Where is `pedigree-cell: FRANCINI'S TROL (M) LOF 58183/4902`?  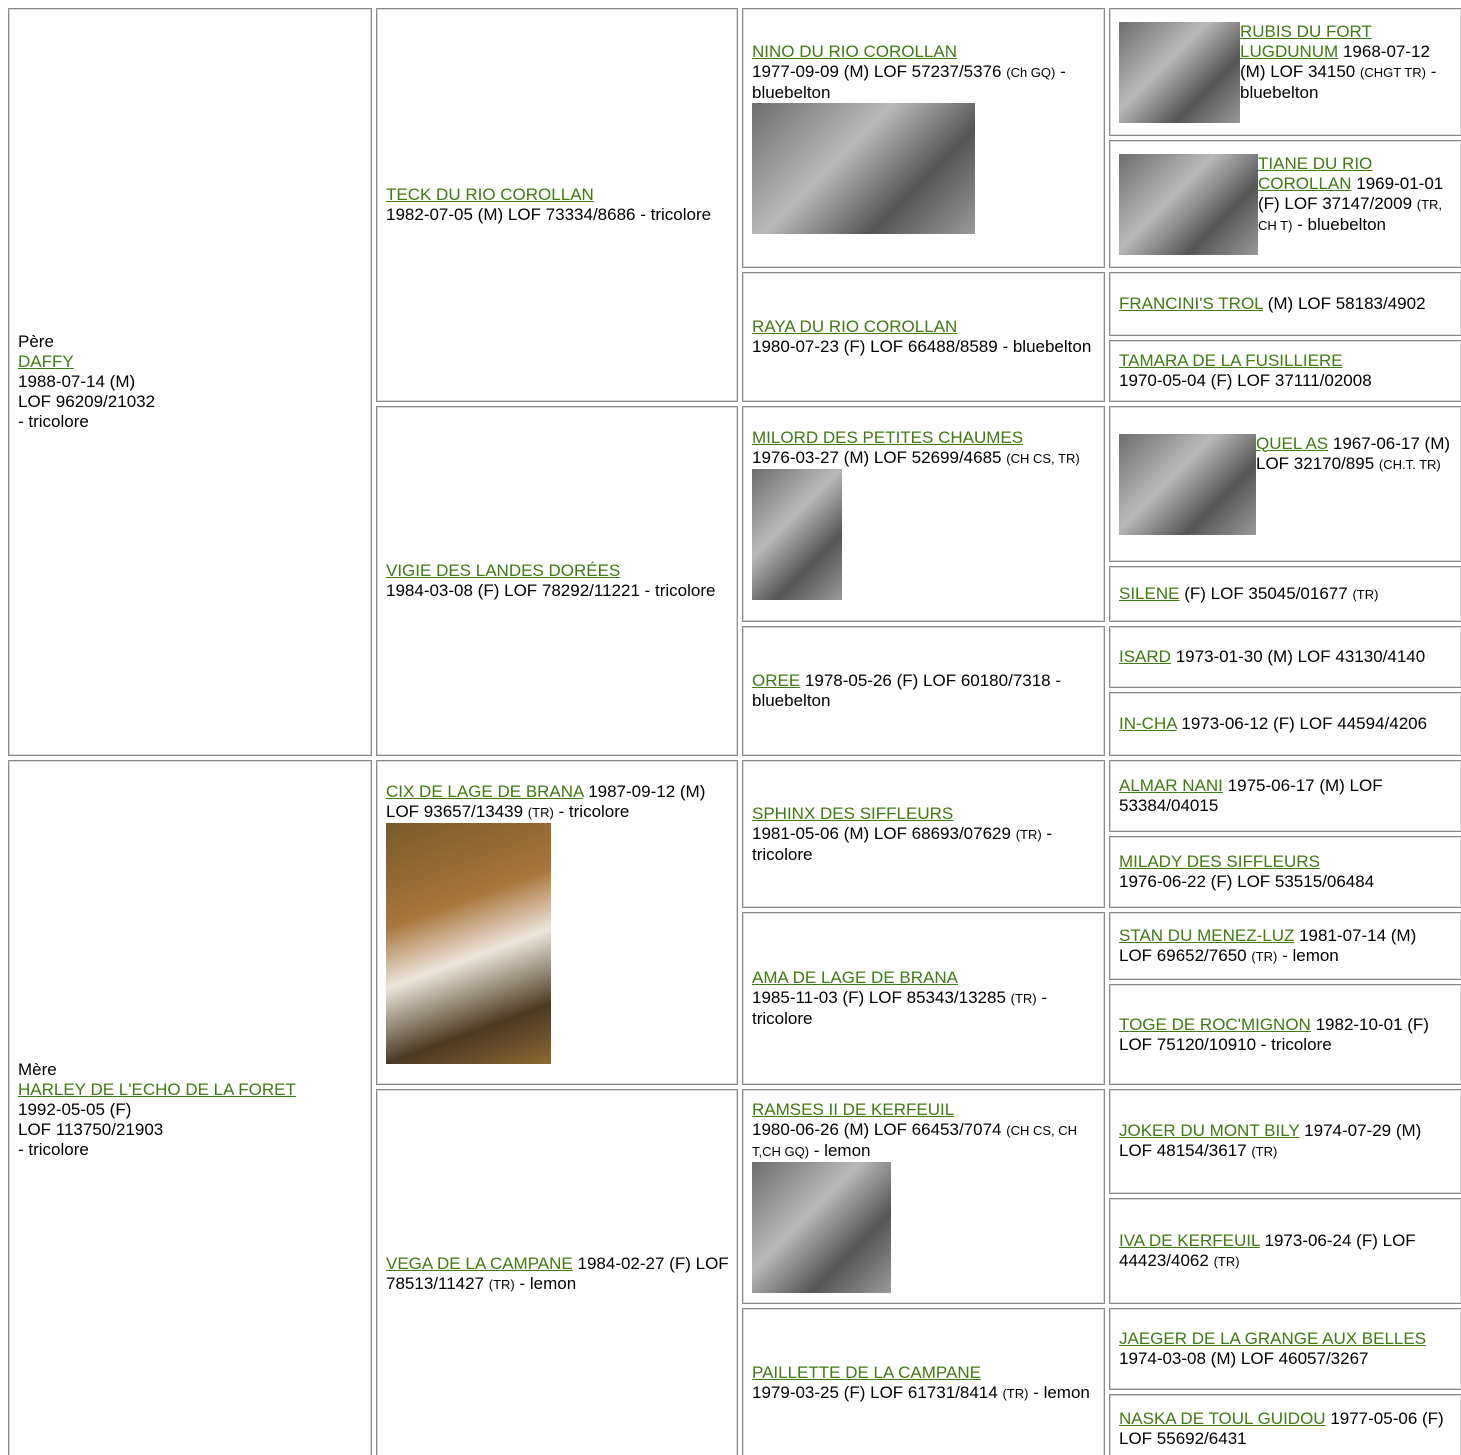 pedigree-cell: FRANCINI'S TROL (M) LOF 58183/4902 is located at coordinates (1285, 304).